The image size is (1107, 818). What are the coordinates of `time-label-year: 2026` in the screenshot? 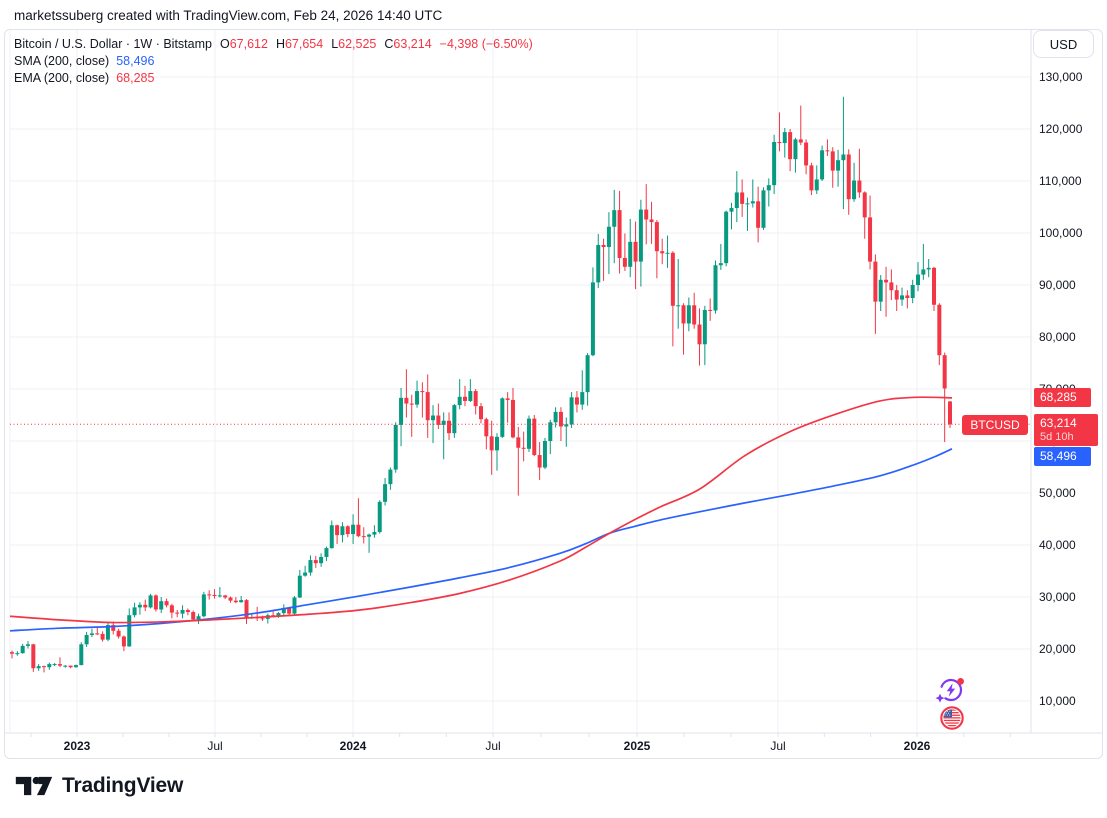 It's located at (917, 746).